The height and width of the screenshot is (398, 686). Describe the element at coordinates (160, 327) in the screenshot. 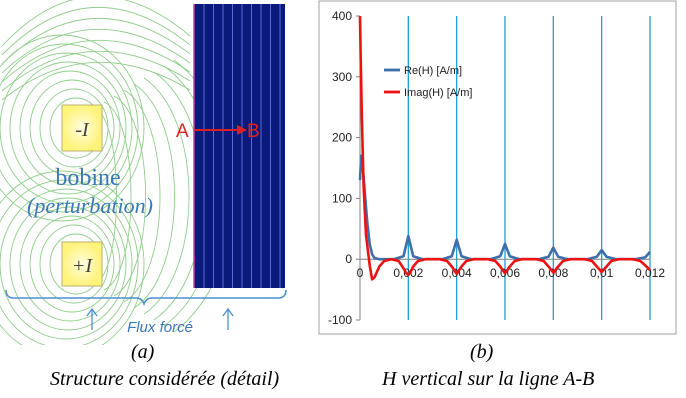

I see `forced-flux-label: Flux forcé` at that location.